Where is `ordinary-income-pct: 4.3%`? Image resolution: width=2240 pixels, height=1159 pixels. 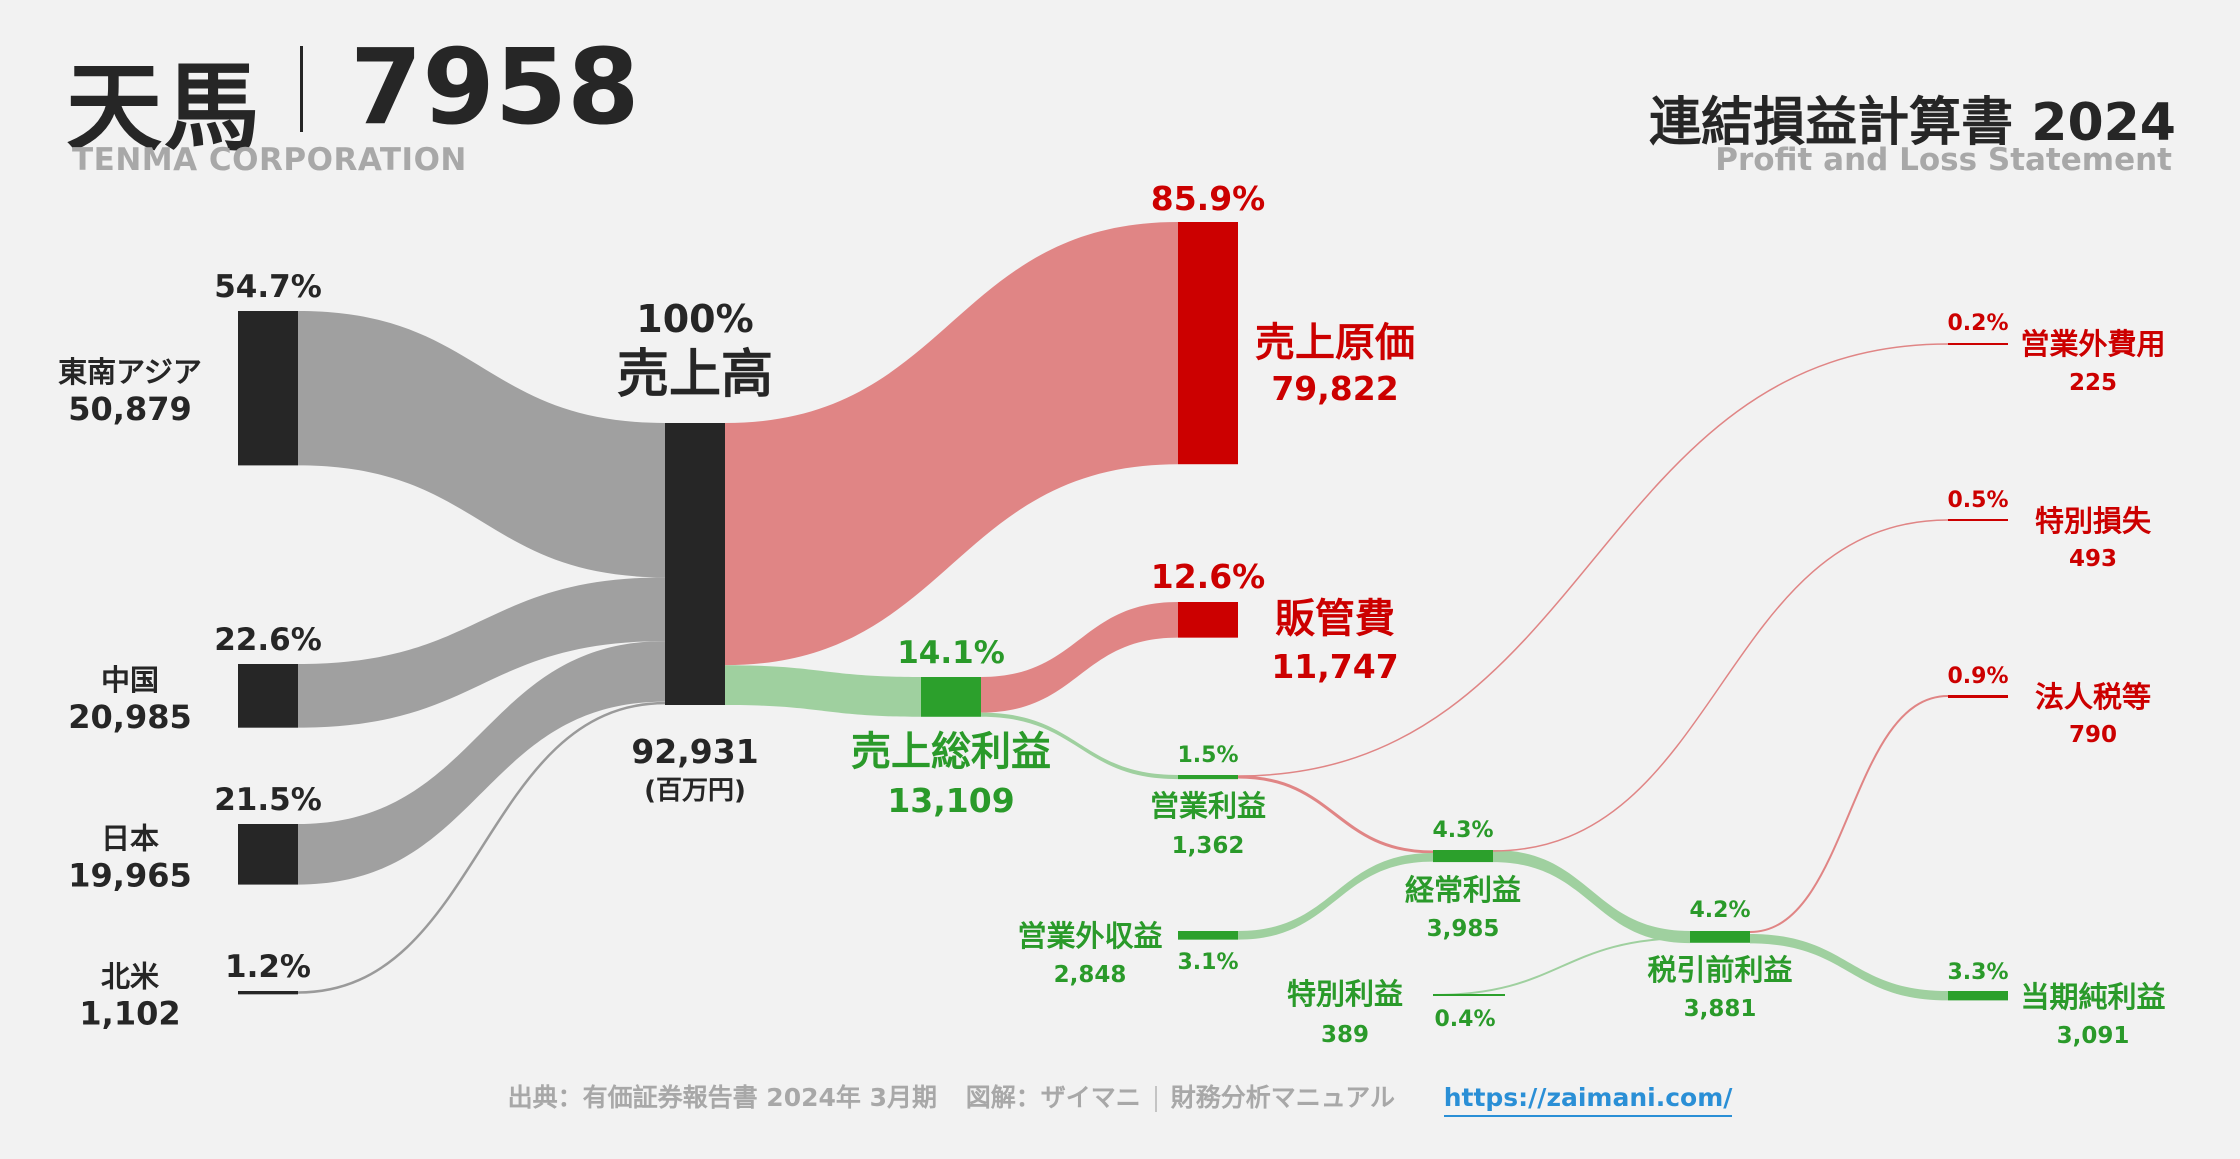 ordinary-income-pct: 4.3% is located at coordinates (1462, 830).